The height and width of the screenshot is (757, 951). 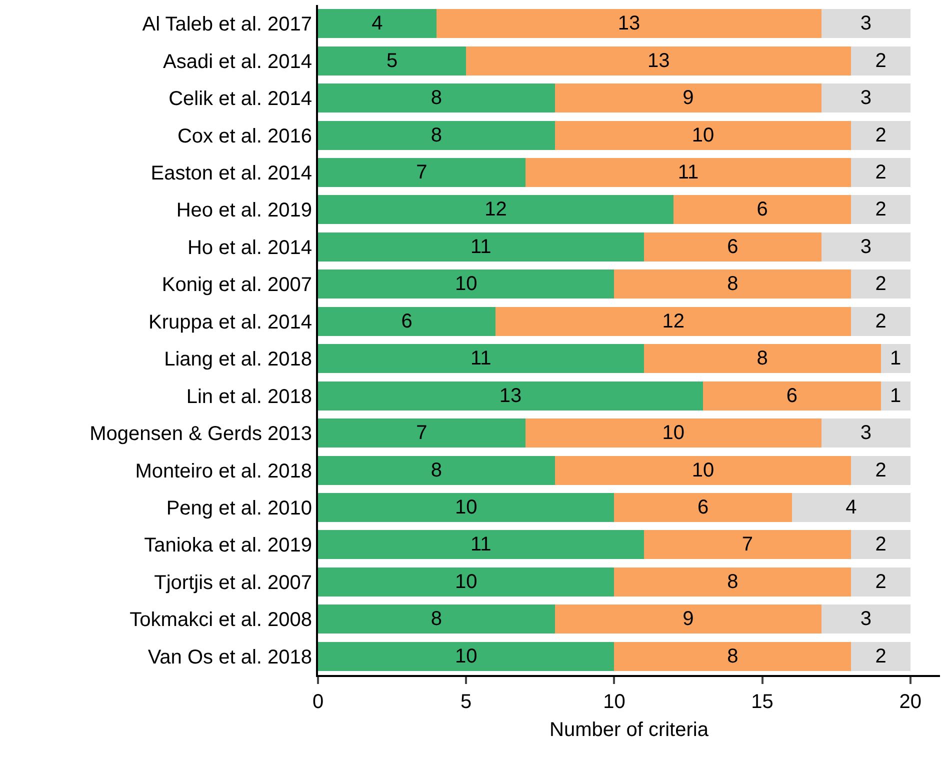 I want to click on y-tick-label: Tanioka et al. 2019, so click(x=228, y=545).